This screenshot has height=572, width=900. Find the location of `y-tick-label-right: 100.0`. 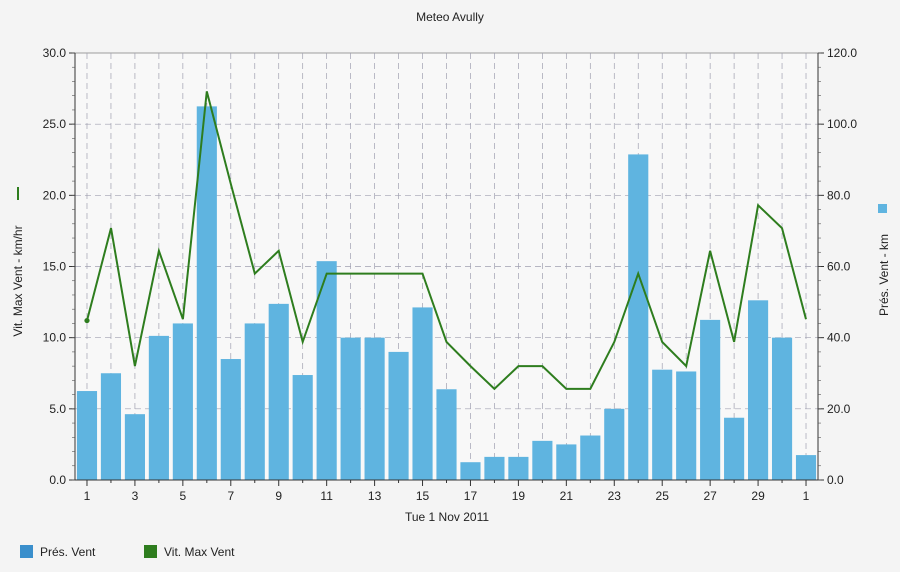

y-tick-label-right: 100.0 is located at coordinates (842, 124).